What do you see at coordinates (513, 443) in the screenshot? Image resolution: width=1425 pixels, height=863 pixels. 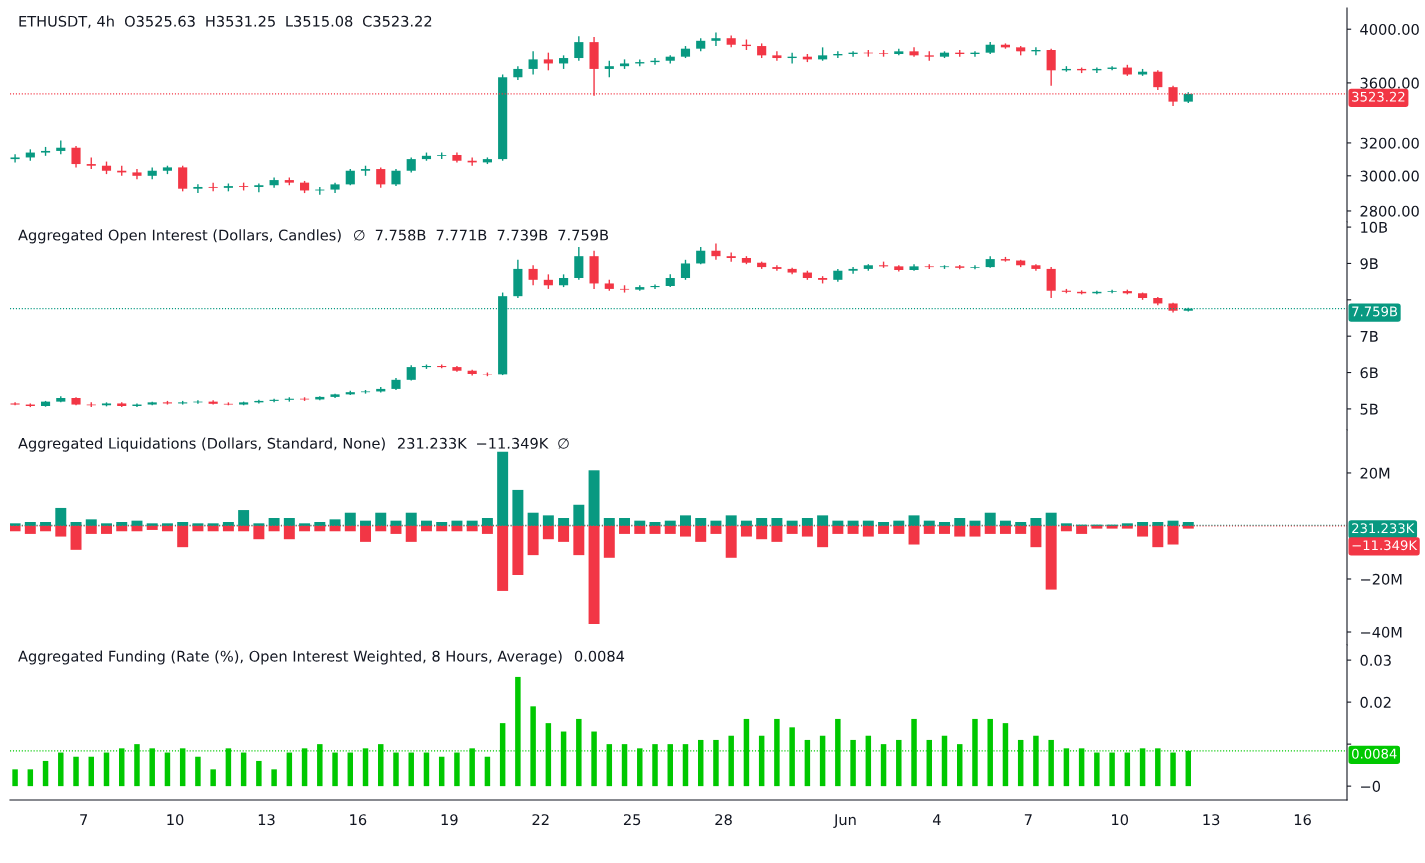 I see `annotation: −11.349K` at bounding box center [513, 443].